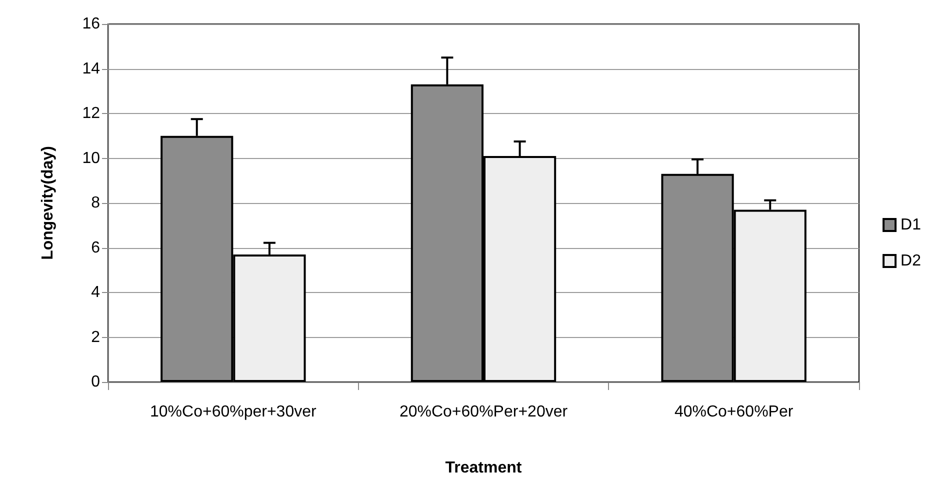 The image size is (934, 486). What do you see at coordinates (48, 203) in the screenshot?
I see `y-axis-title: Longevity(day)` at bounding box center [48, 203].